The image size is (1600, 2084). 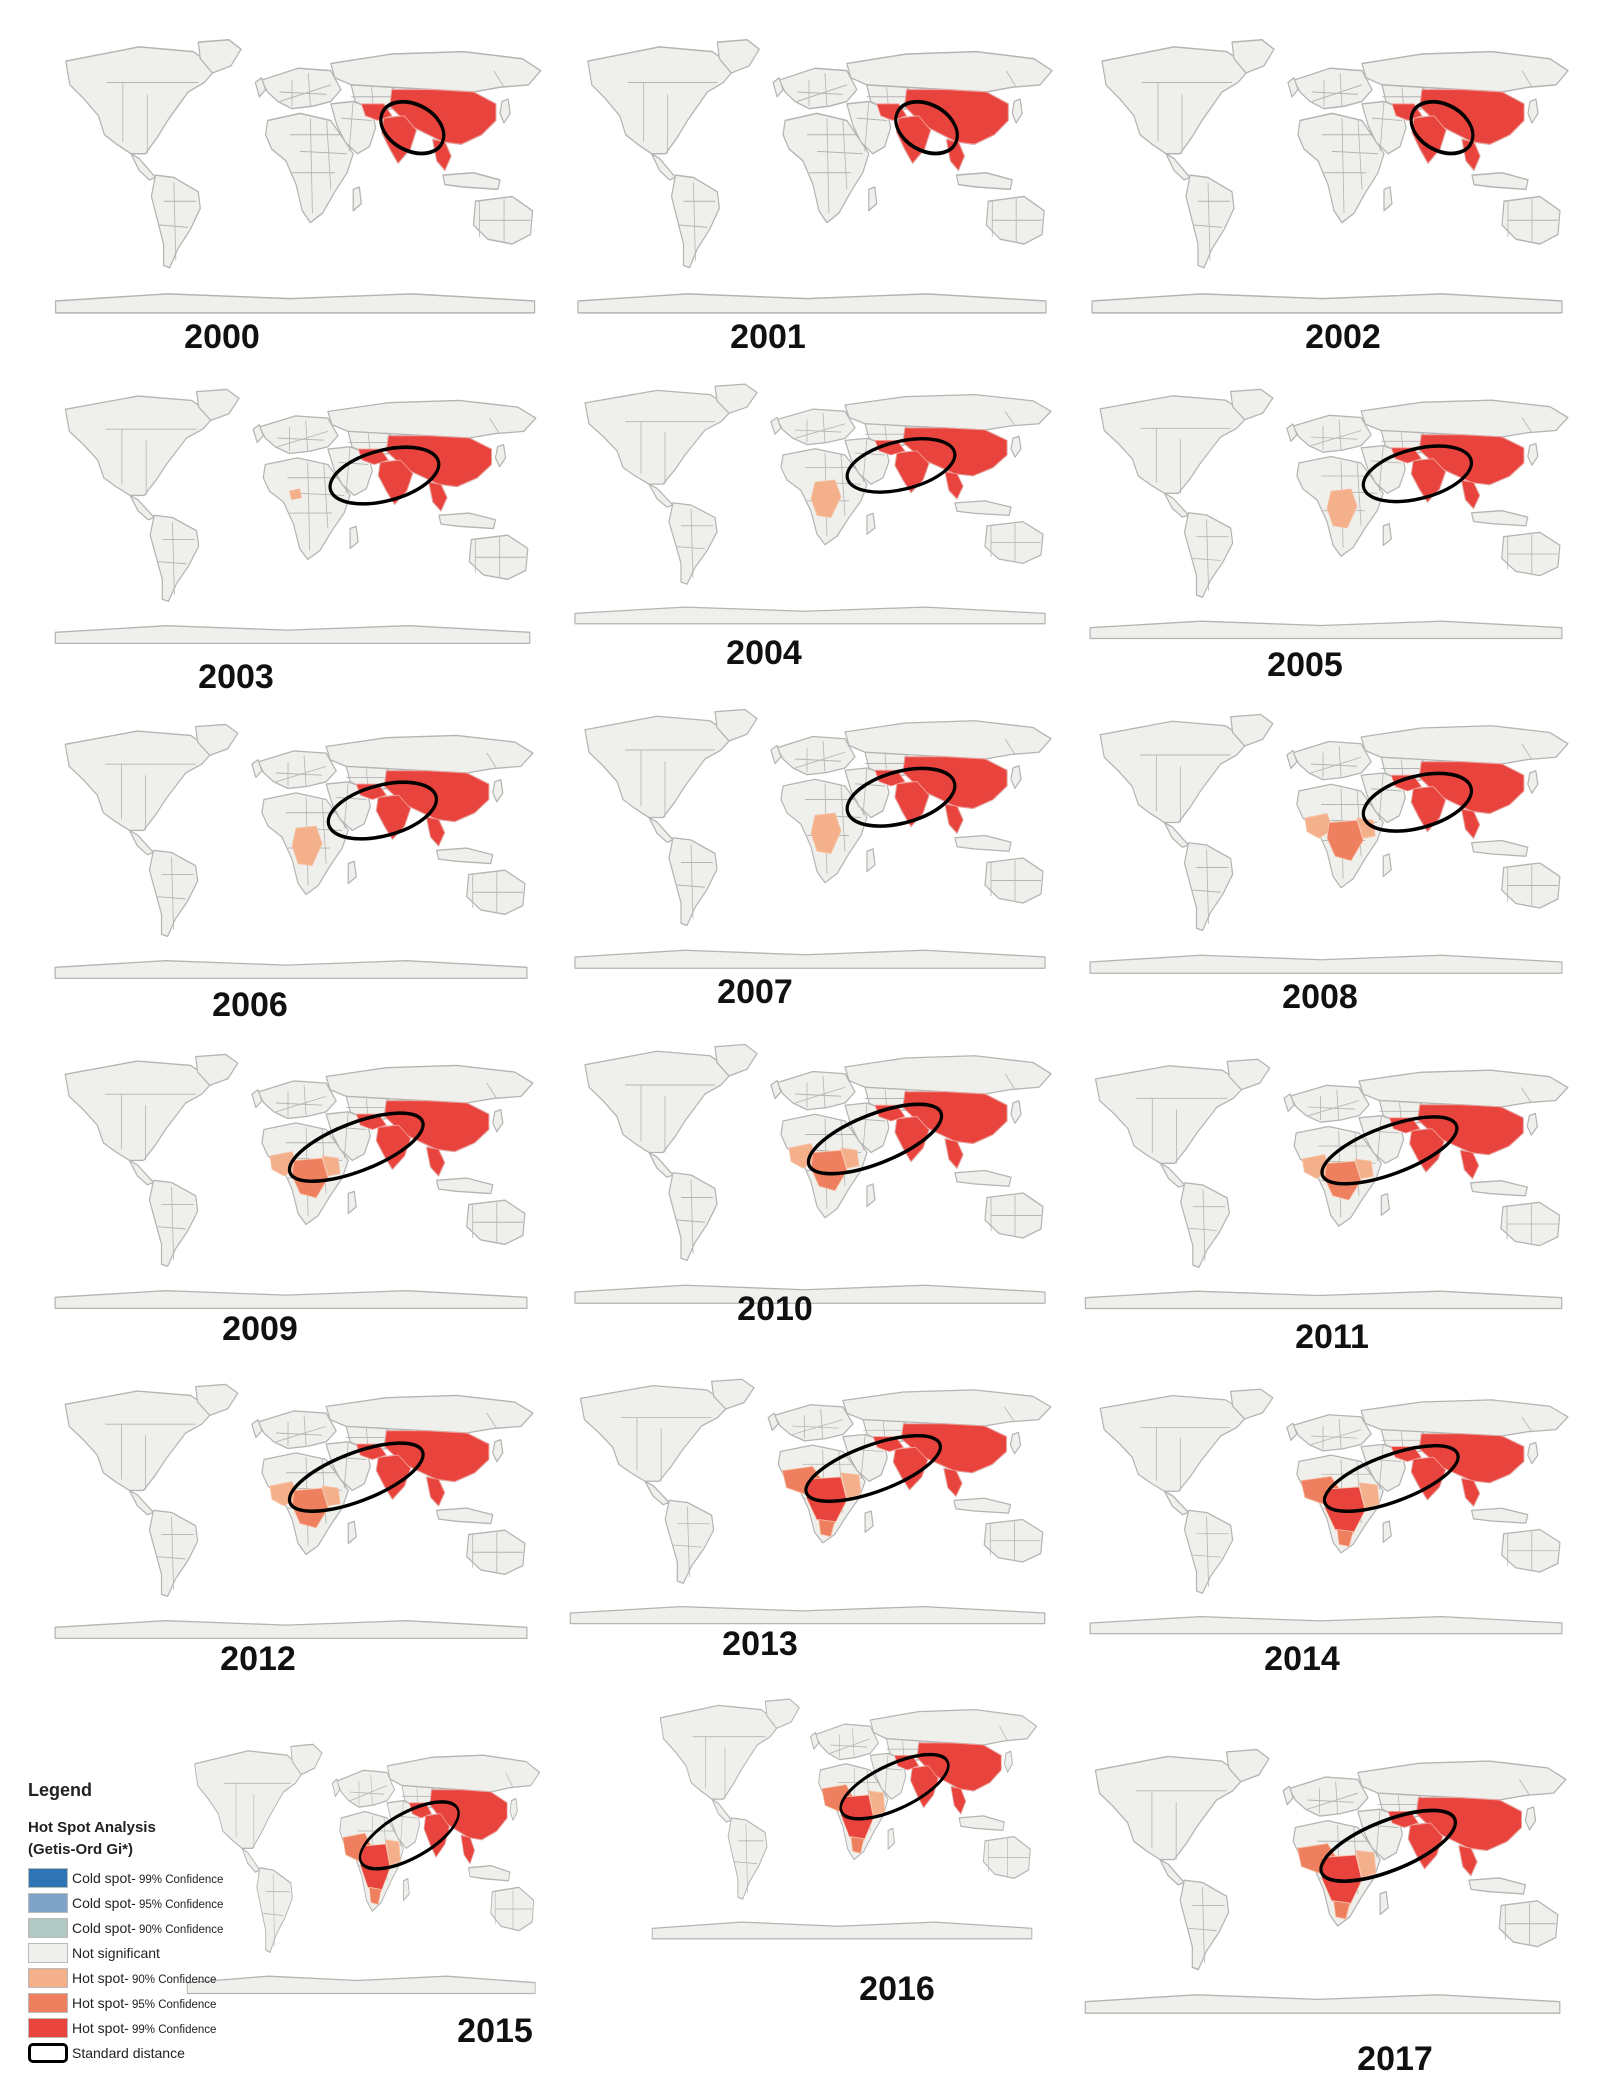 I want to click on legend-item-label: Cold spot- 90% Confidence, so click(x=147, y=1928).